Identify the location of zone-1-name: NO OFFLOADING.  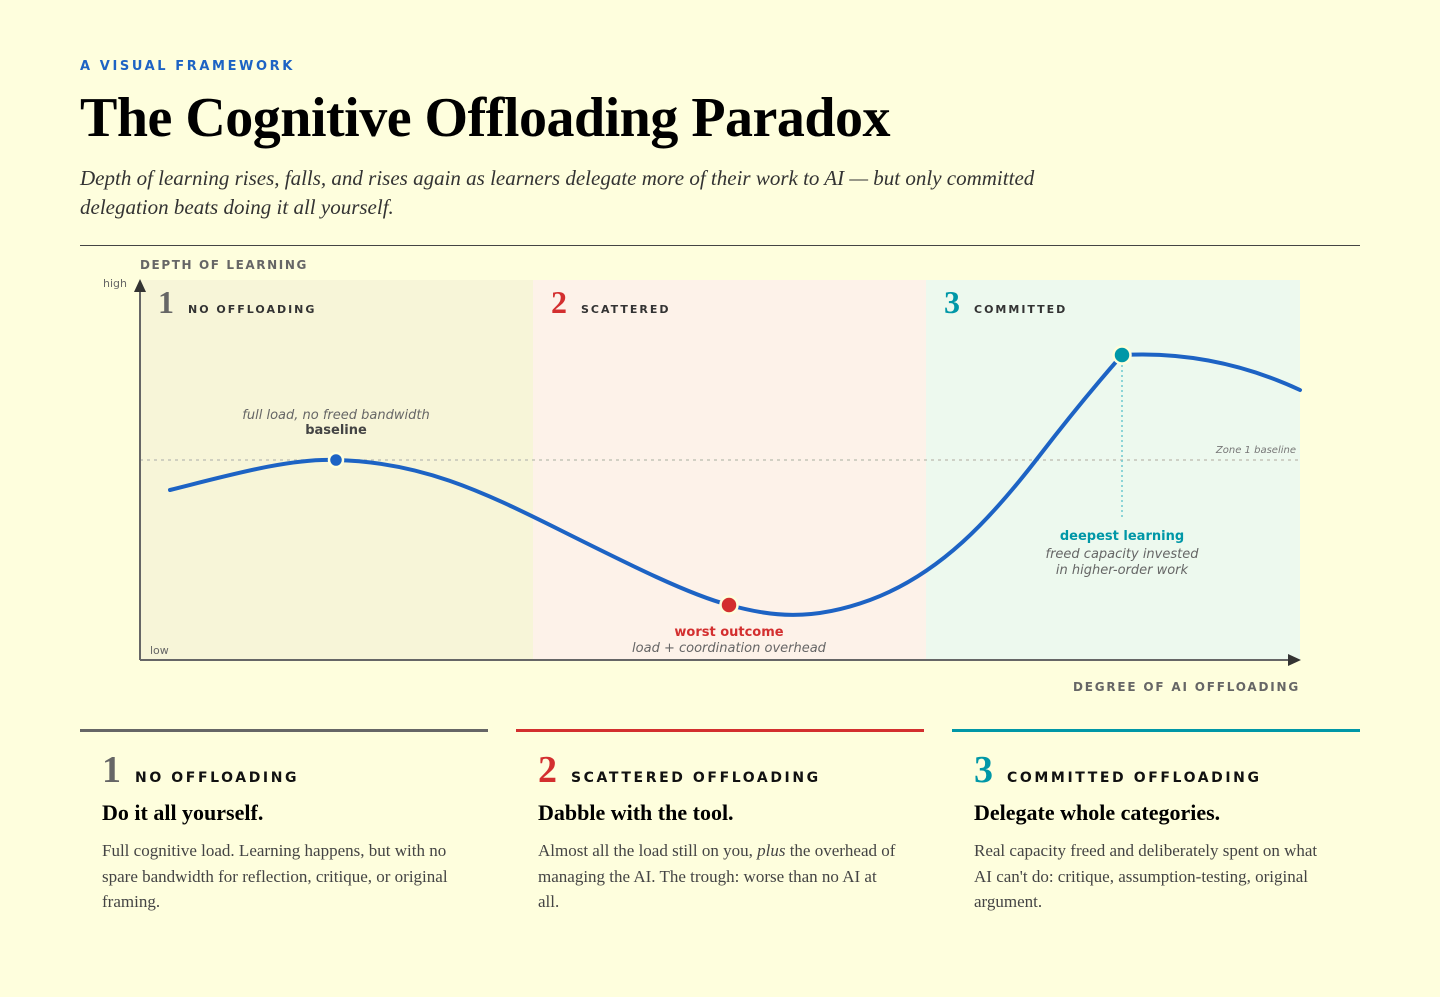
(252, 309).